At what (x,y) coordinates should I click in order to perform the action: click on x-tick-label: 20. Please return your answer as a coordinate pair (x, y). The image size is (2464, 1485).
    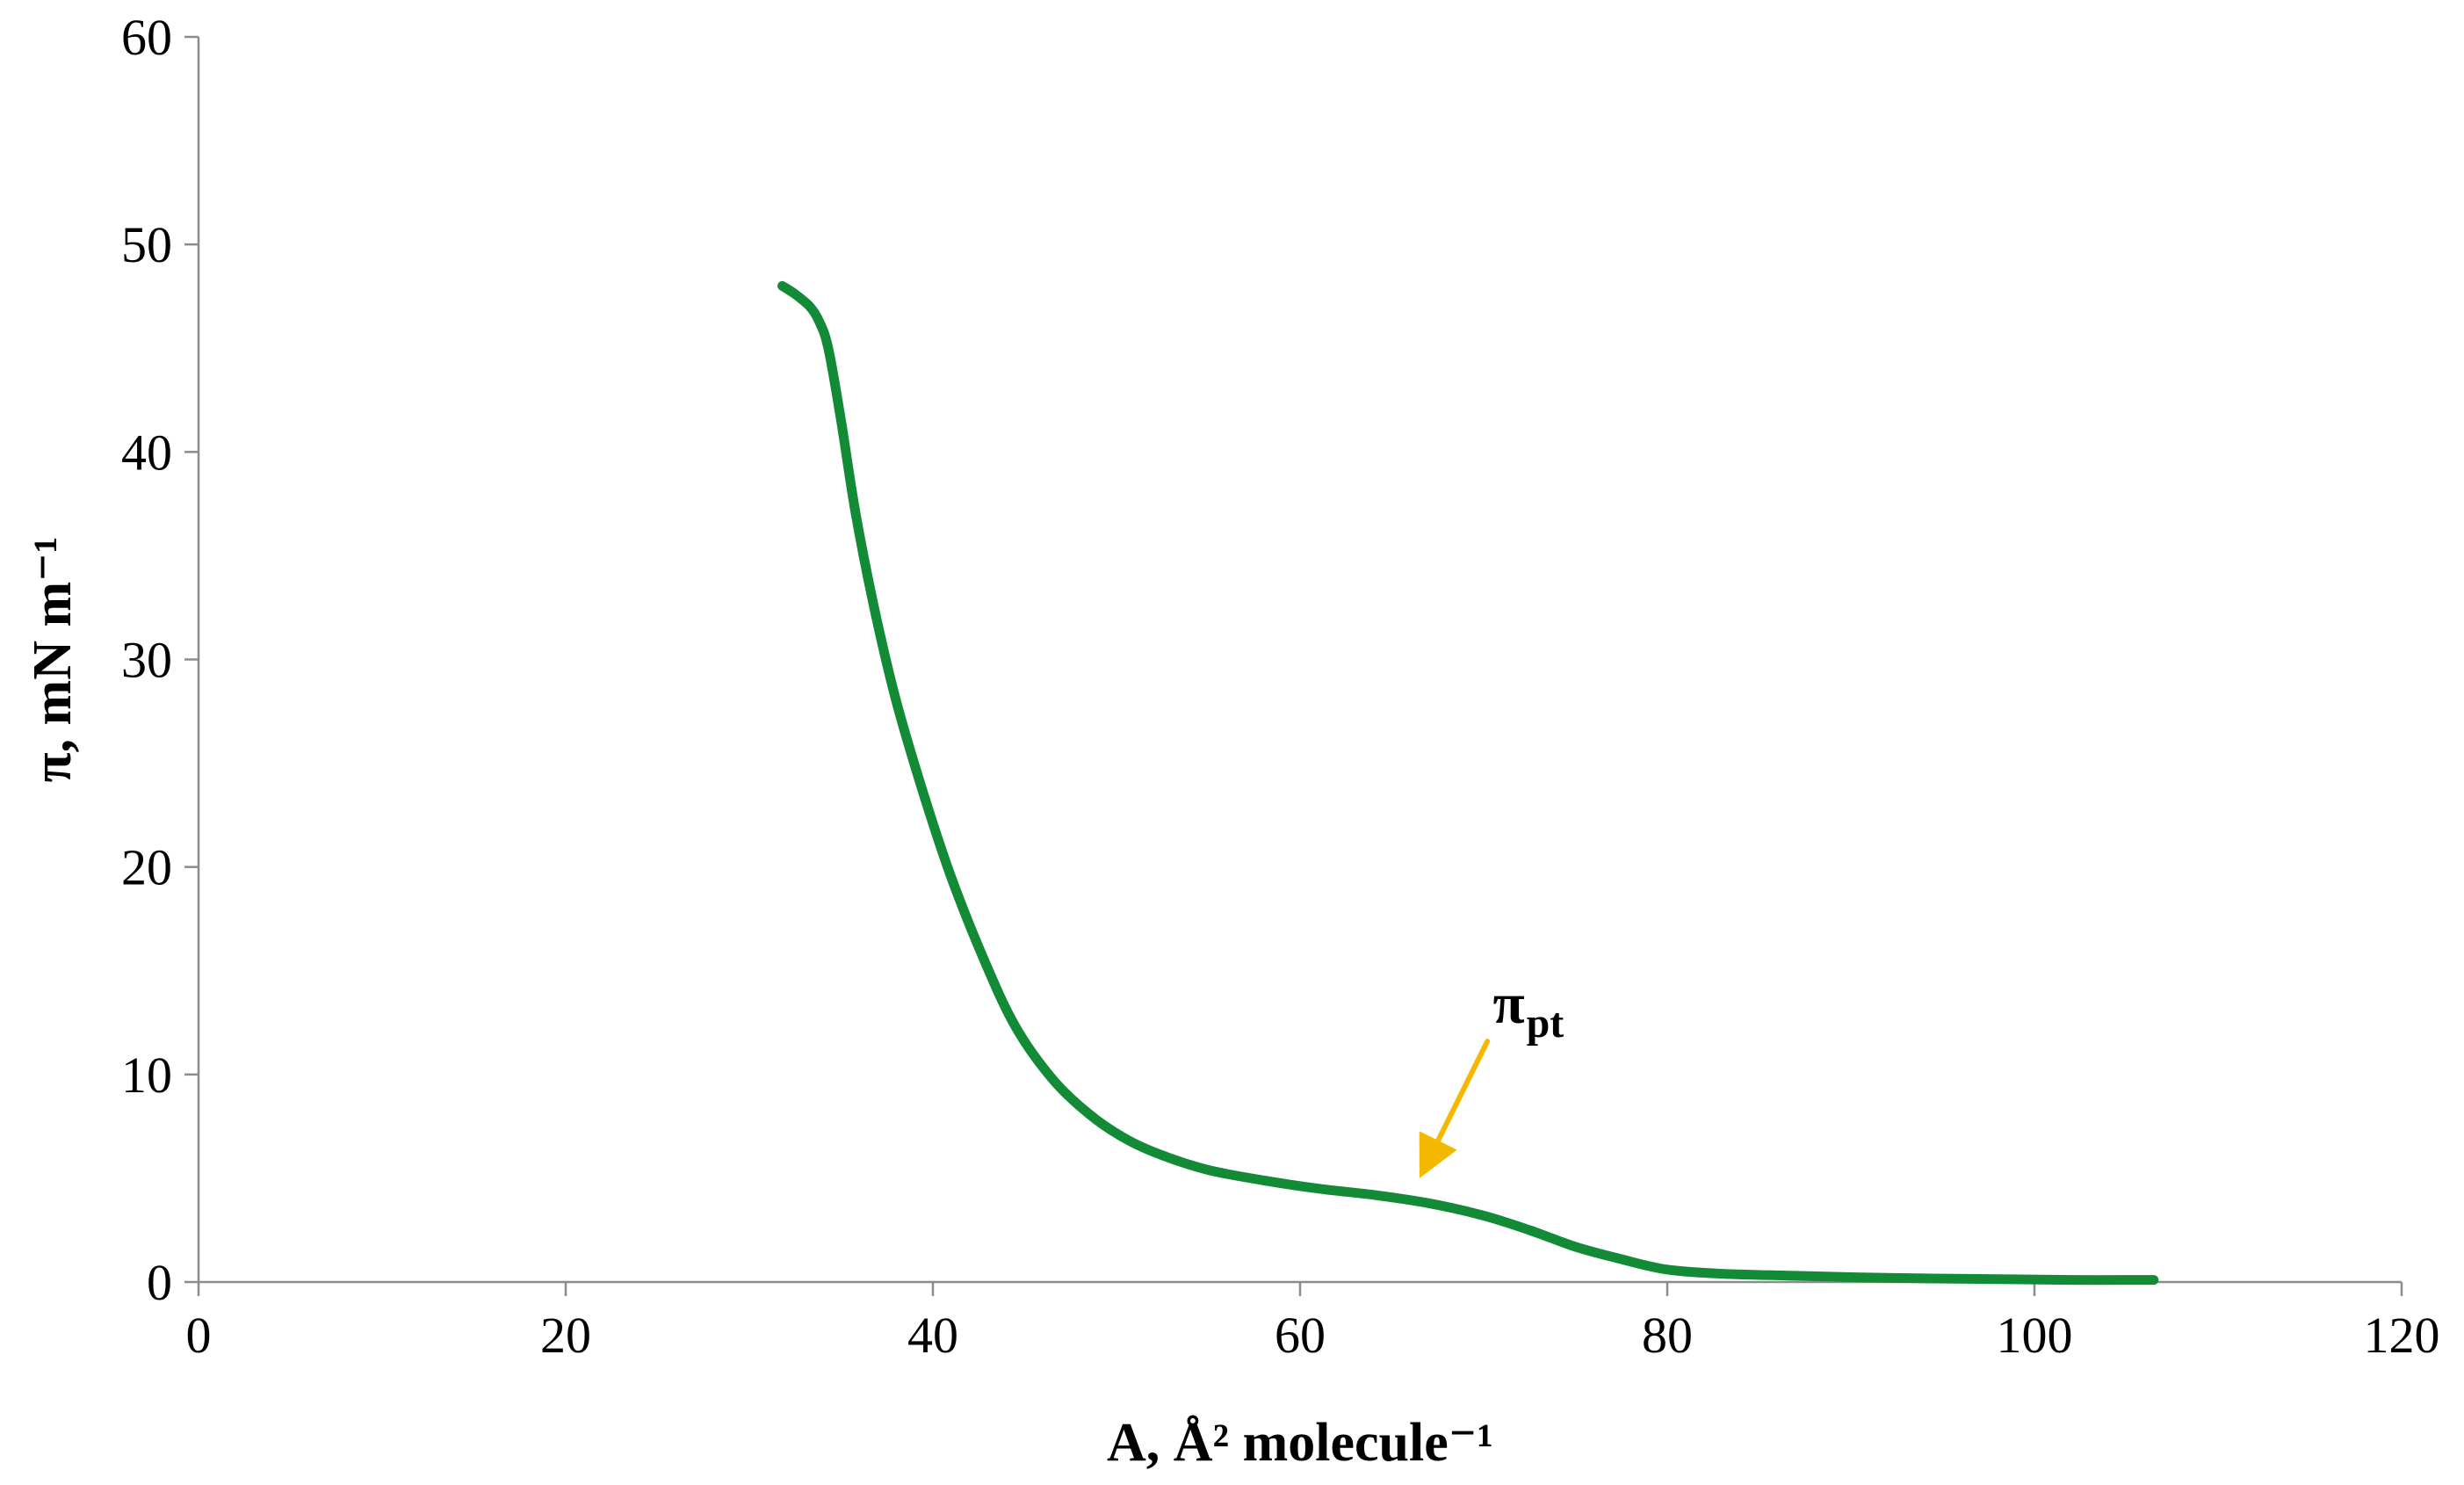
    Looking at the image, I should click on (565, 1335).